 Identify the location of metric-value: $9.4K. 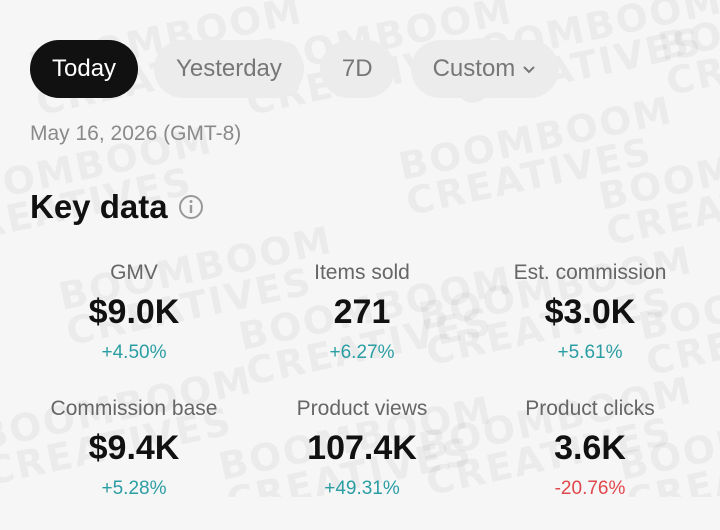
(134, 448).